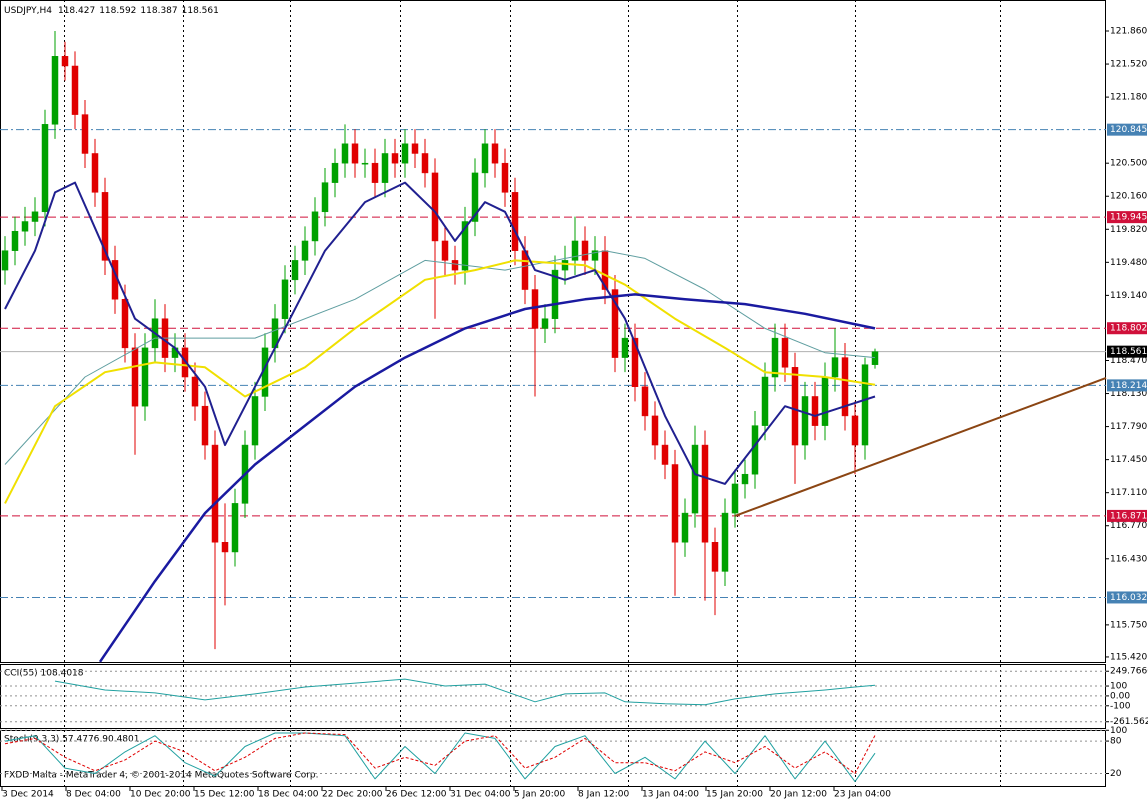 This screenshot has height=801, width=1148. What do you see at coordinates (1128, 218) in the screenshot?
I see `level-label: 119.945` at bounding box center [1128, 218].